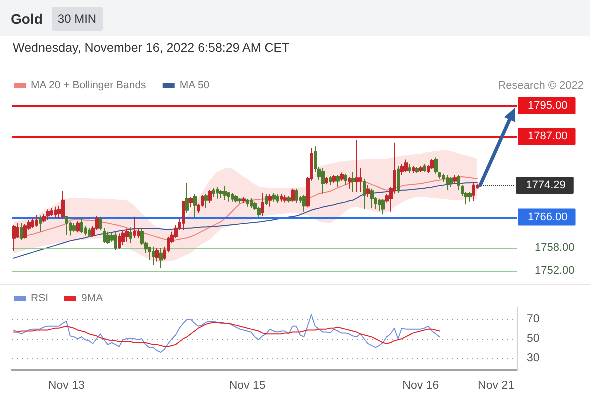  Describe the element at coordinates (247, 386) in the screenshot. I see `x-tick-label: Nov 15` at that location.